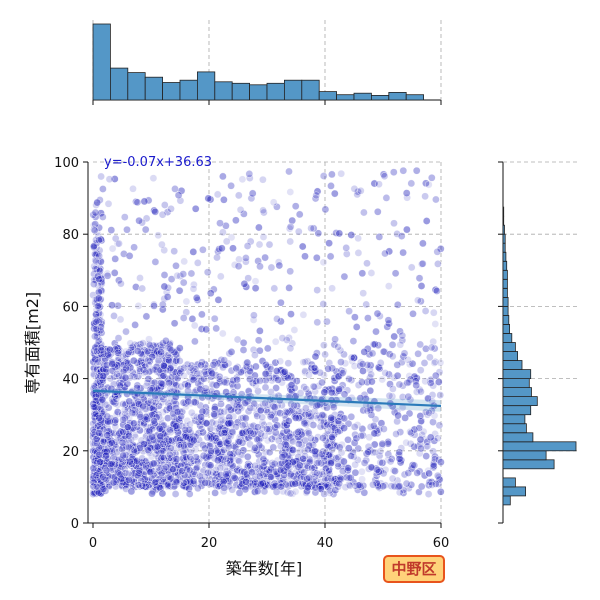  What do you see at coordinates (70, 307) in the screenshot?
I see `y-tick-label: 60` at bounding box center [70, 307].